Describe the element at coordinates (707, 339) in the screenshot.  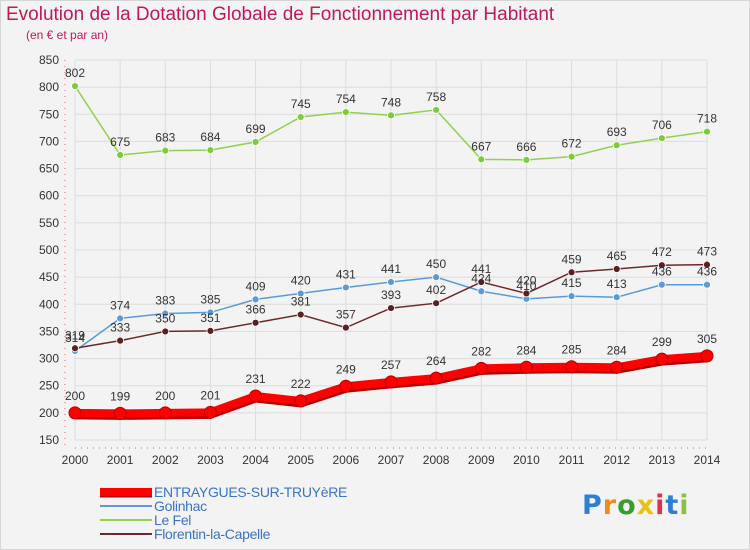
I see `data-label: 305` at that location.